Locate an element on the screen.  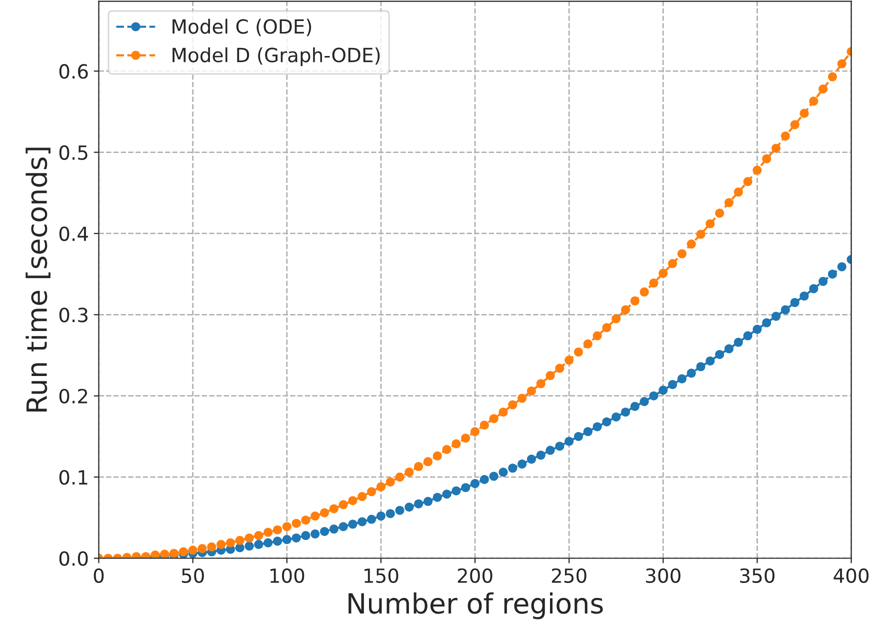
legend-label: Model C (ODE) is located at coordinates (242, 27).